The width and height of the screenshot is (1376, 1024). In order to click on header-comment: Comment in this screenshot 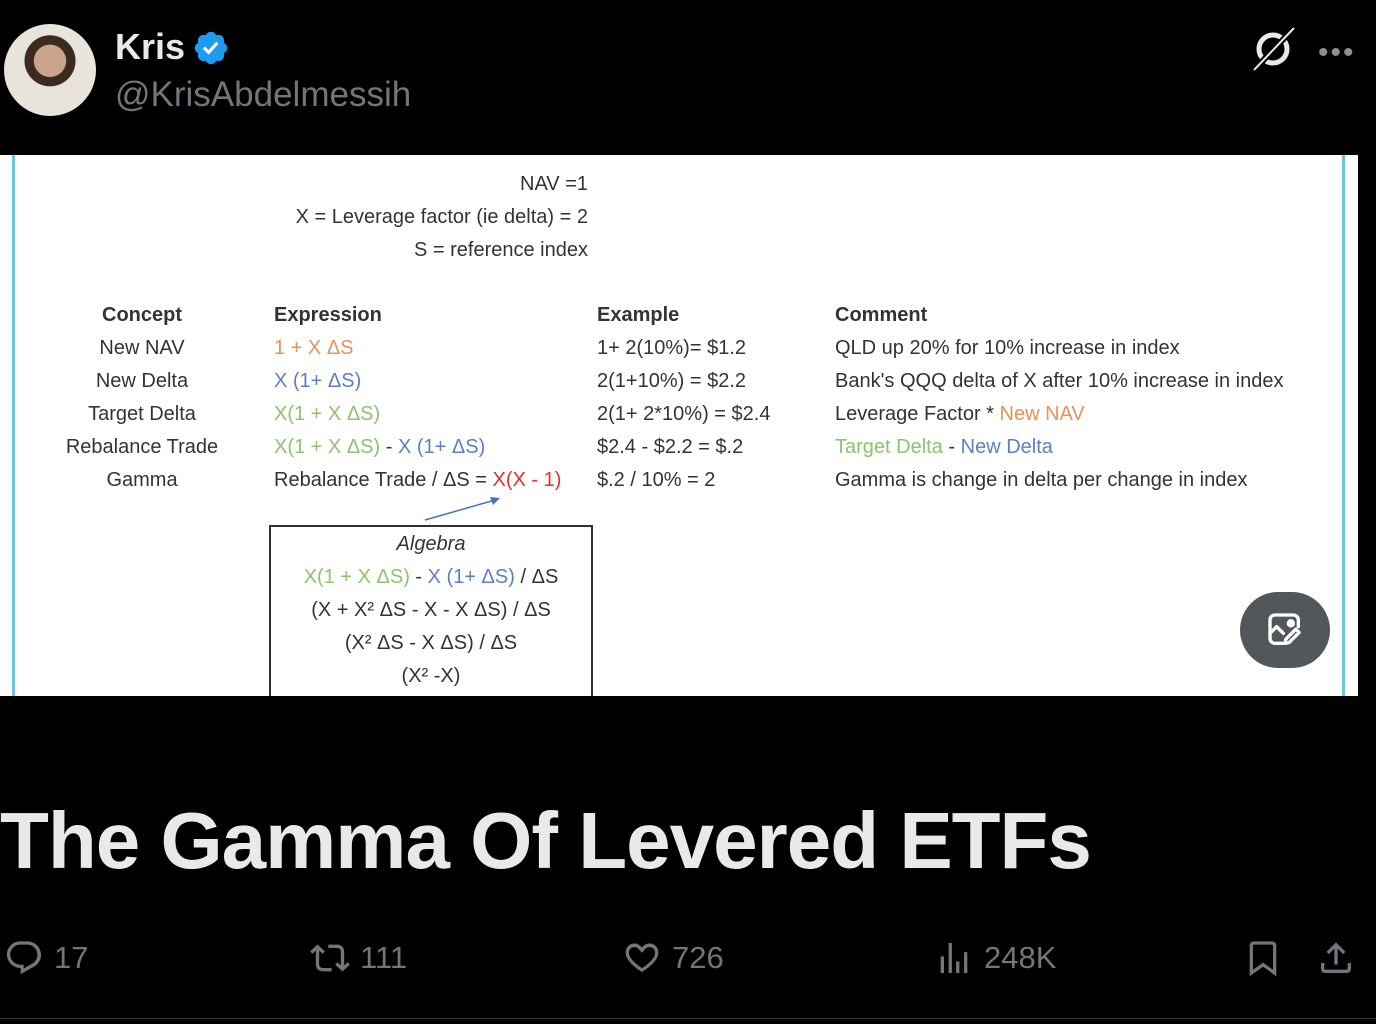, I will do `click(881, 315)`.